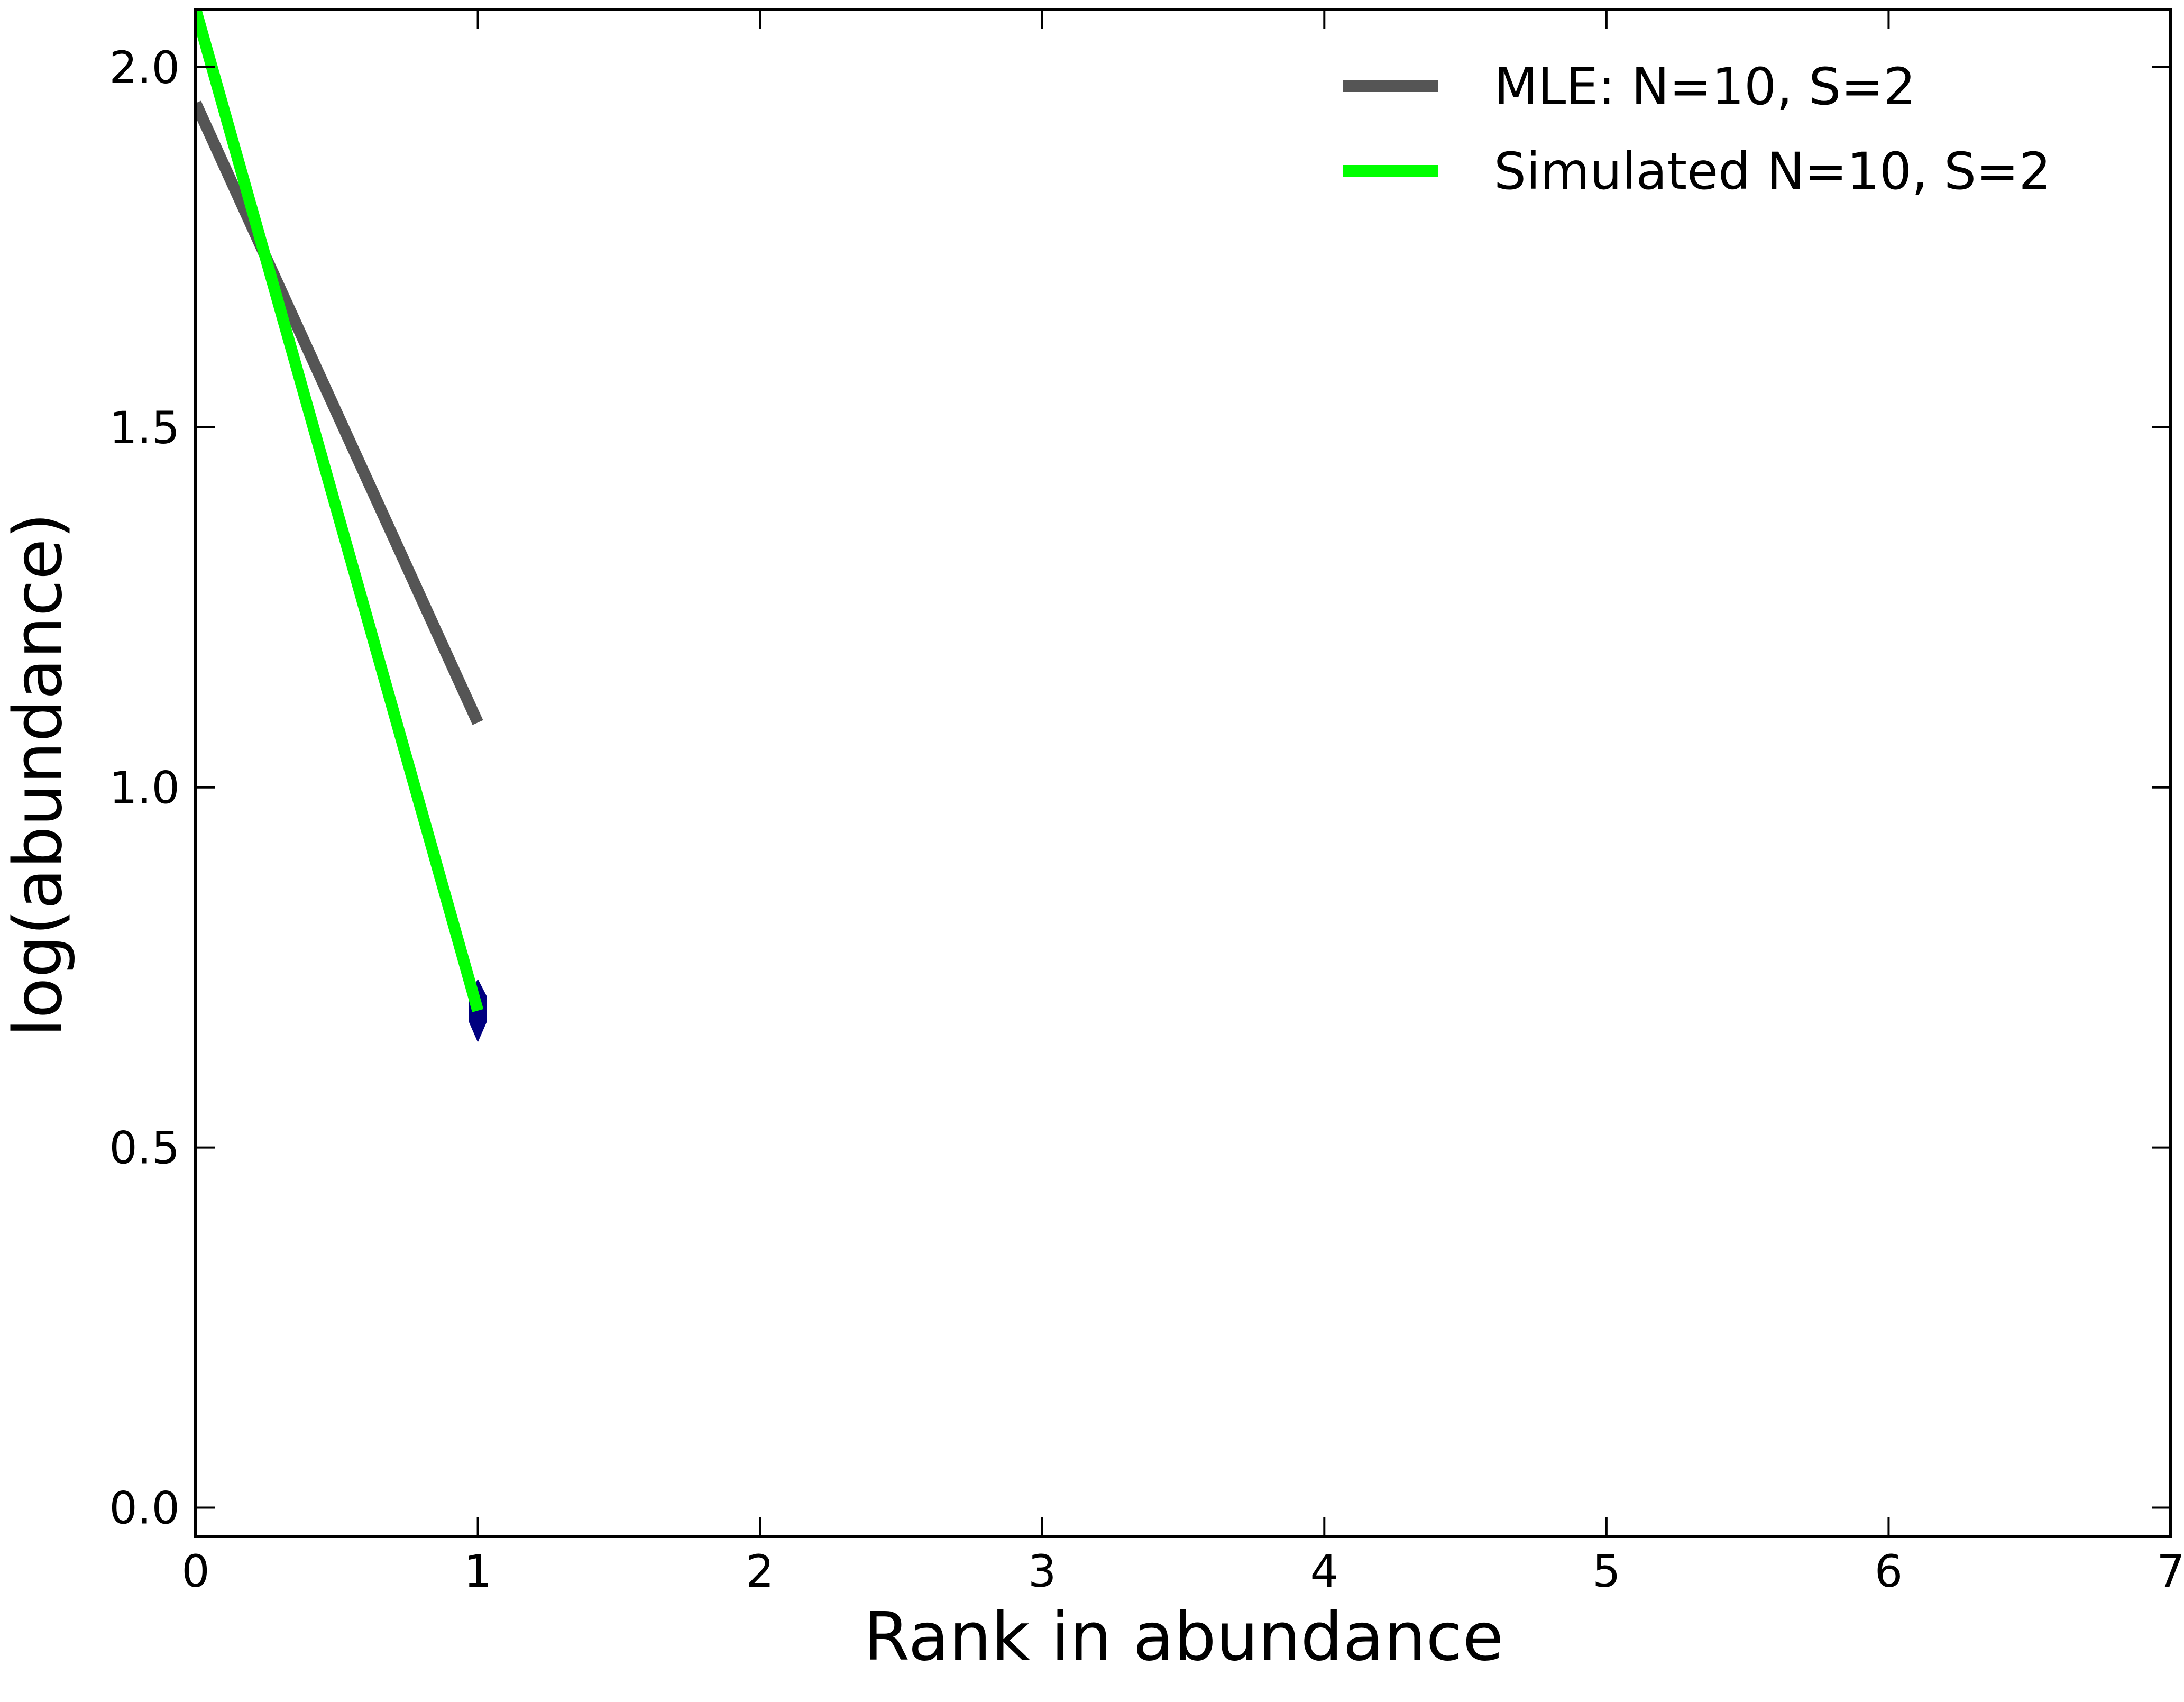 Image resolution: width=2184 pixels, height=1702 pixels. Describe the element at coordinates (1889, 1571) in the screenshot. I see `x-tick-label-6: 6` at that location.